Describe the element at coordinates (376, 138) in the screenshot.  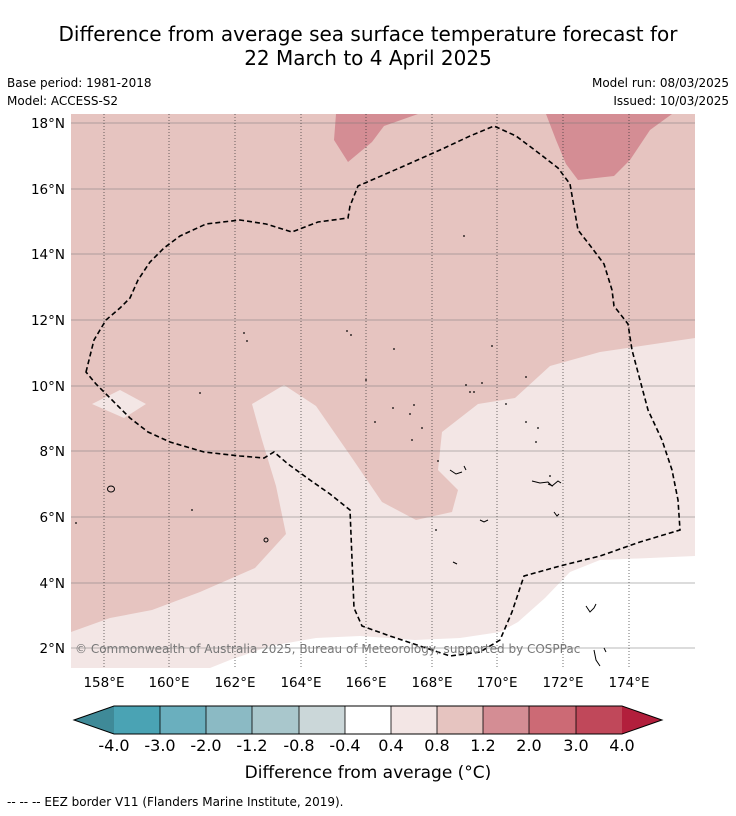
I see `anomaly-1.2-2.0-north` at that location.